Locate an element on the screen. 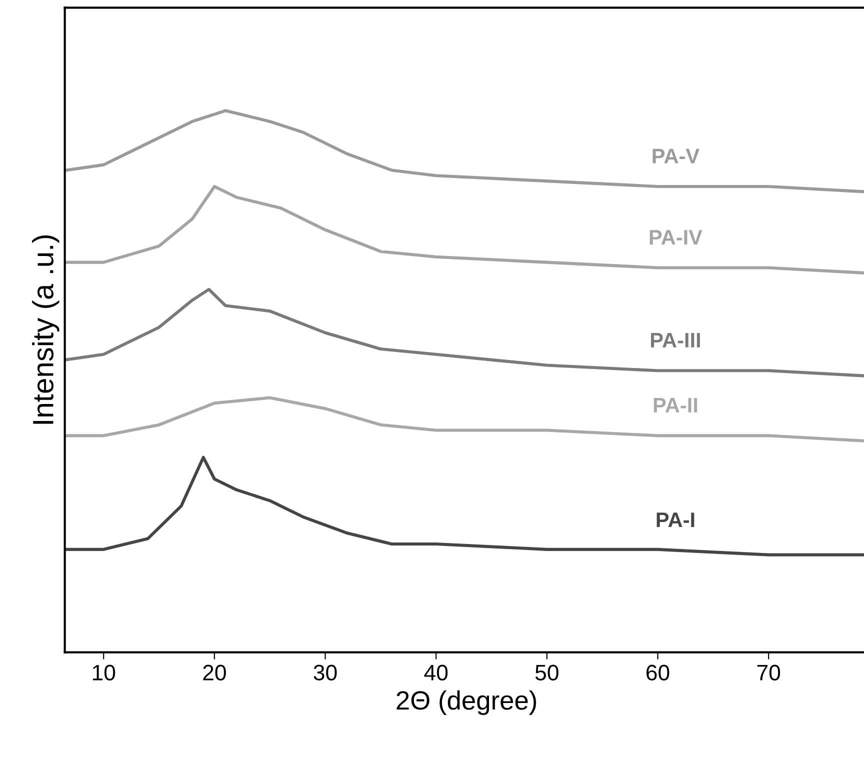  x-tick-label: 70 is located at coordinates (768, 672).